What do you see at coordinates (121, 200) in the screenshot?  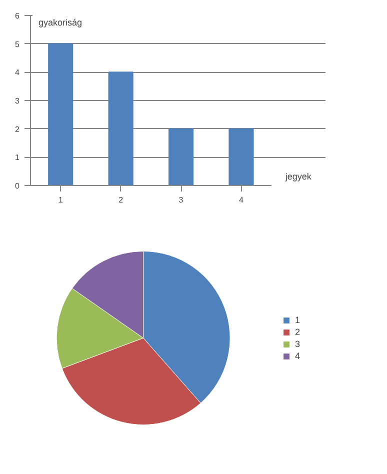 I see `x-tick-label: 2` at bounding box center [121, 200].